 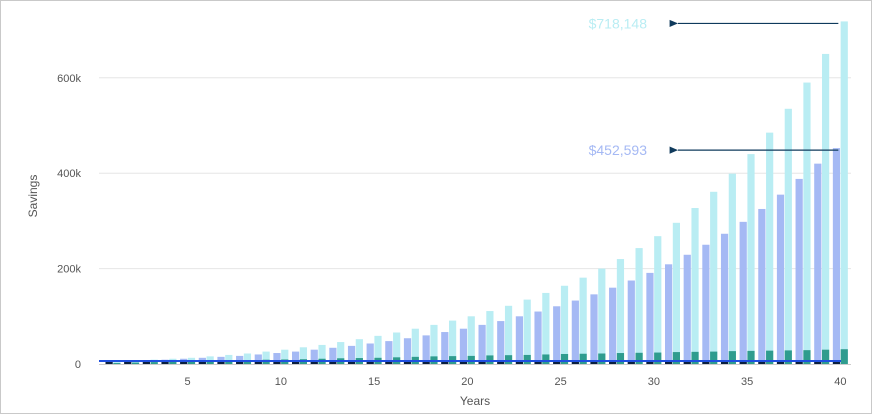 I want to click on x-tick-label: 15, so click(x=374, y=382).